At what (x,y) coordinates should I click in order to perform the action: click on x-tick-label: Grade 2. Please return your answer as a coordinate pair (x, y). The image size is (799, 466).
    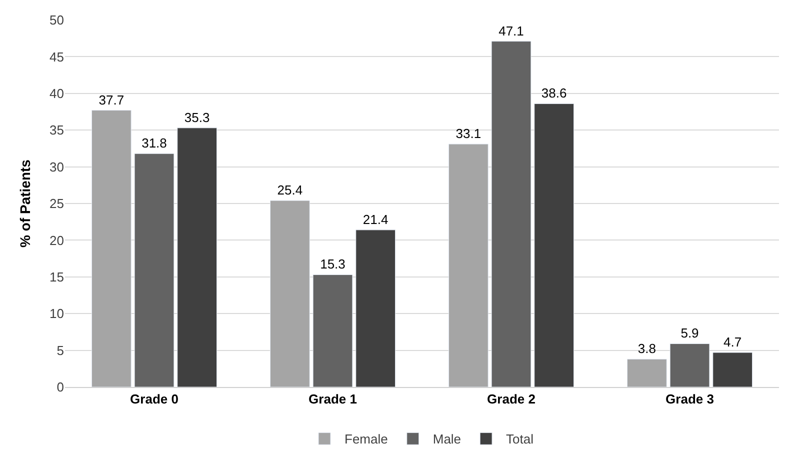
    Looking at the image, I should click on (511, 399).